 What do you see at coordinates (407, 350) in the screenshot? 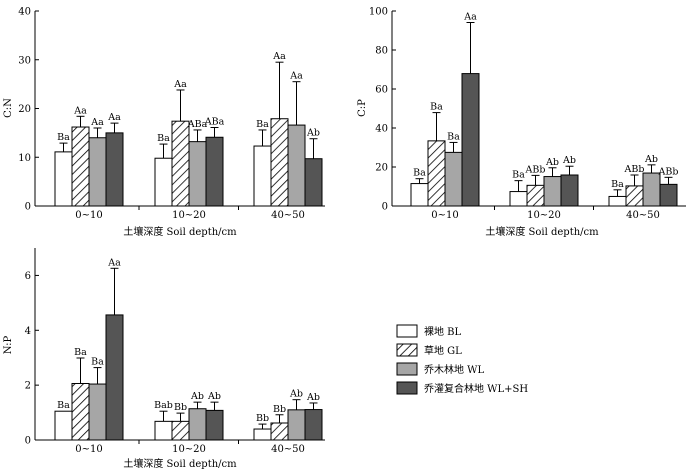
I see `legend-swatch-gl` at bounding box center [407, 350].